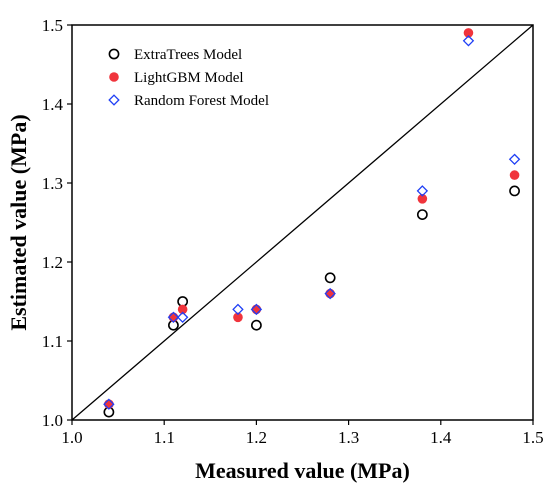  Describe the element at coordinates (18, 222) in the screenshot. I see `y-axis-title: Estimated value (MPa)` at that location.